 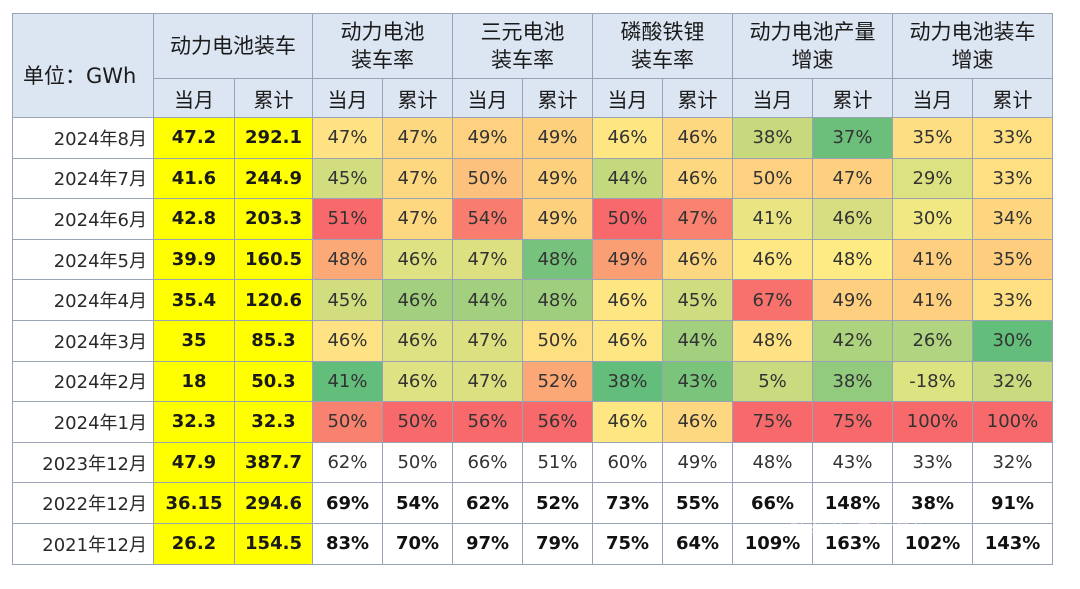 What do you see at coordinates (852, 340) in the screenshot?
I see `percent-cell: 42%` at bounding box center [852, 340].